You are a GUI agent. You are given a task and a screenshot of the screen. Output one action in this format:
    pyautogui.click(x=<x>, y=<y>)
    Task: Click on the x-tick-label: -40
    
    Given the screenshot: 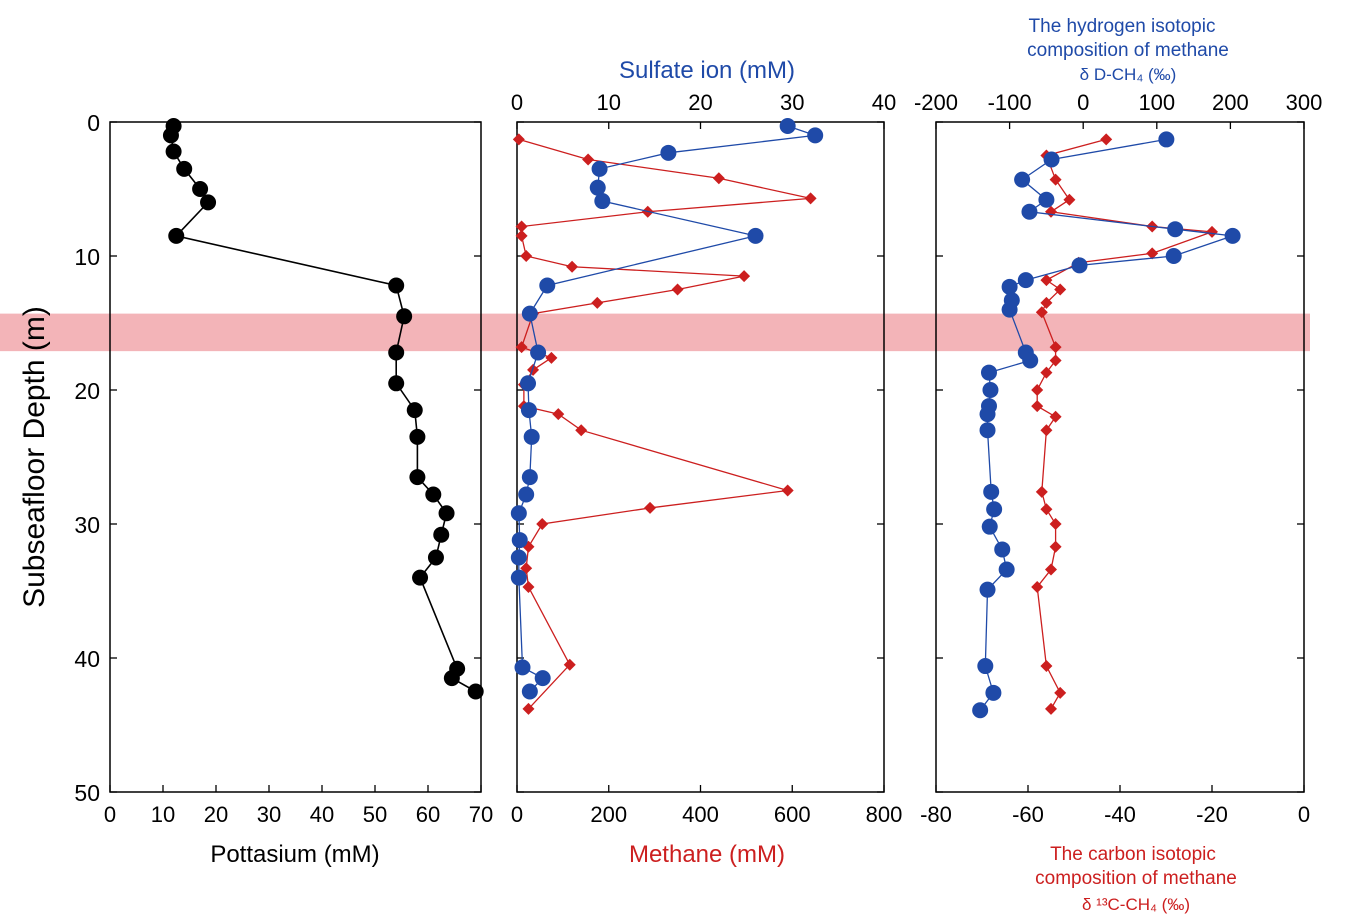 What is the action you would take?
    pyautogui.click(x=1120, y=814)
    